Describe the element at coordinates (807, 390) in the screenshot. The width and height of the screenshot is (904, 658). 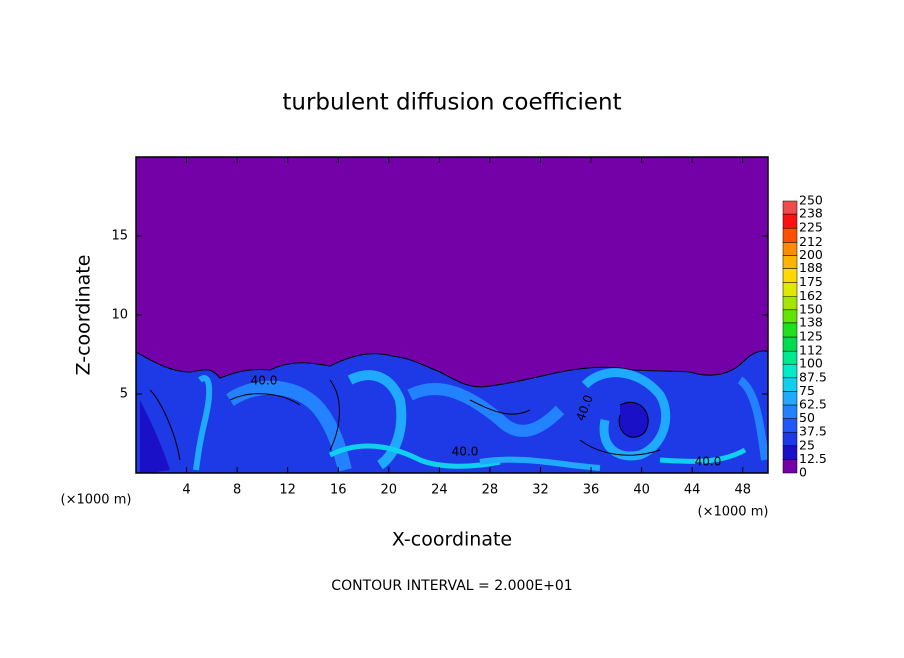
I see `colorbar-label: 75` at that location.